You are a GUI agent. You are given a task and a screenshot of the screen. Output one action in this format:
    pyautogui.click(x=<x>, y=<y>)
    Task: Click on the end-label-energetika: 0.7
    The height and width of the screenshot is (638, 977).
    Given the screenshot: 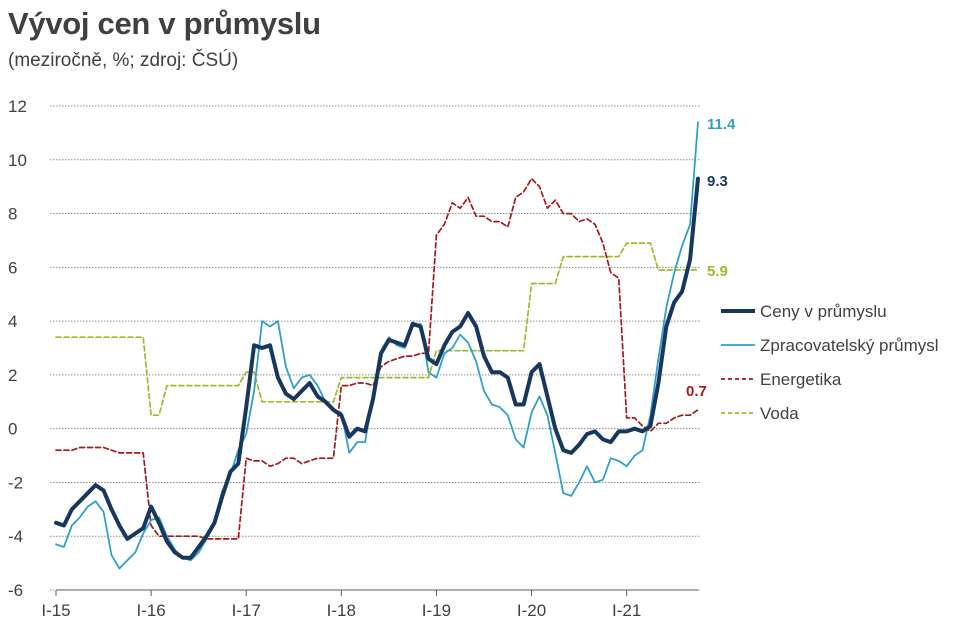 What is the action you would take?
    pyautogui.click(x=696, y=391)
    